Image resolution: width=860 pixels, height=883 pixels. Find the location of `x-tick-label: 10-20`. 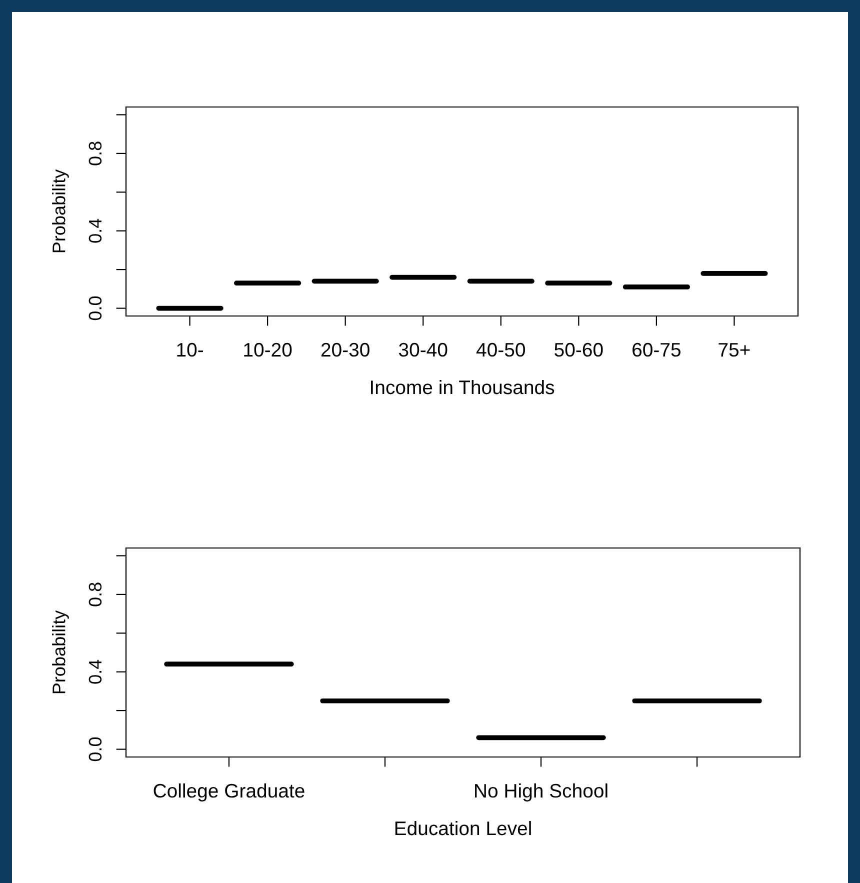

x-tick-label: 10-20 is located at coordinates (268, 349).